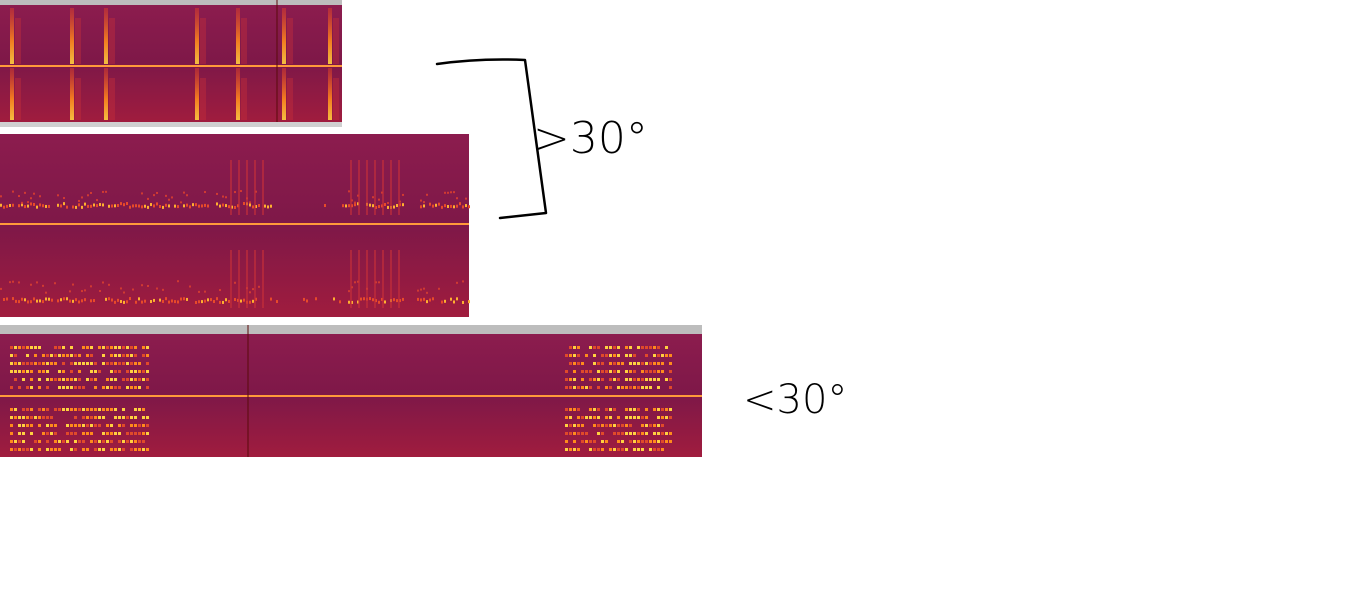  What do you see at coordinates (351, 329) in the screenshot?
I see `scrollbar` at bounding box center [351, 329].